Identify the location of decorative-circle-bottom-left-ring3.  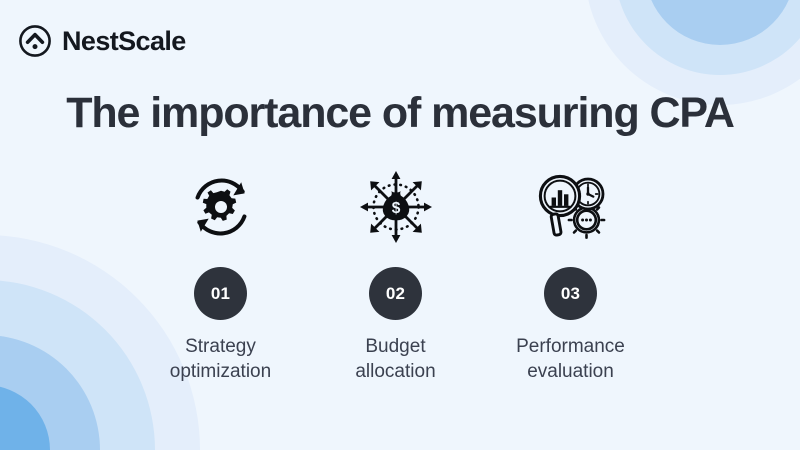
(50, 392).